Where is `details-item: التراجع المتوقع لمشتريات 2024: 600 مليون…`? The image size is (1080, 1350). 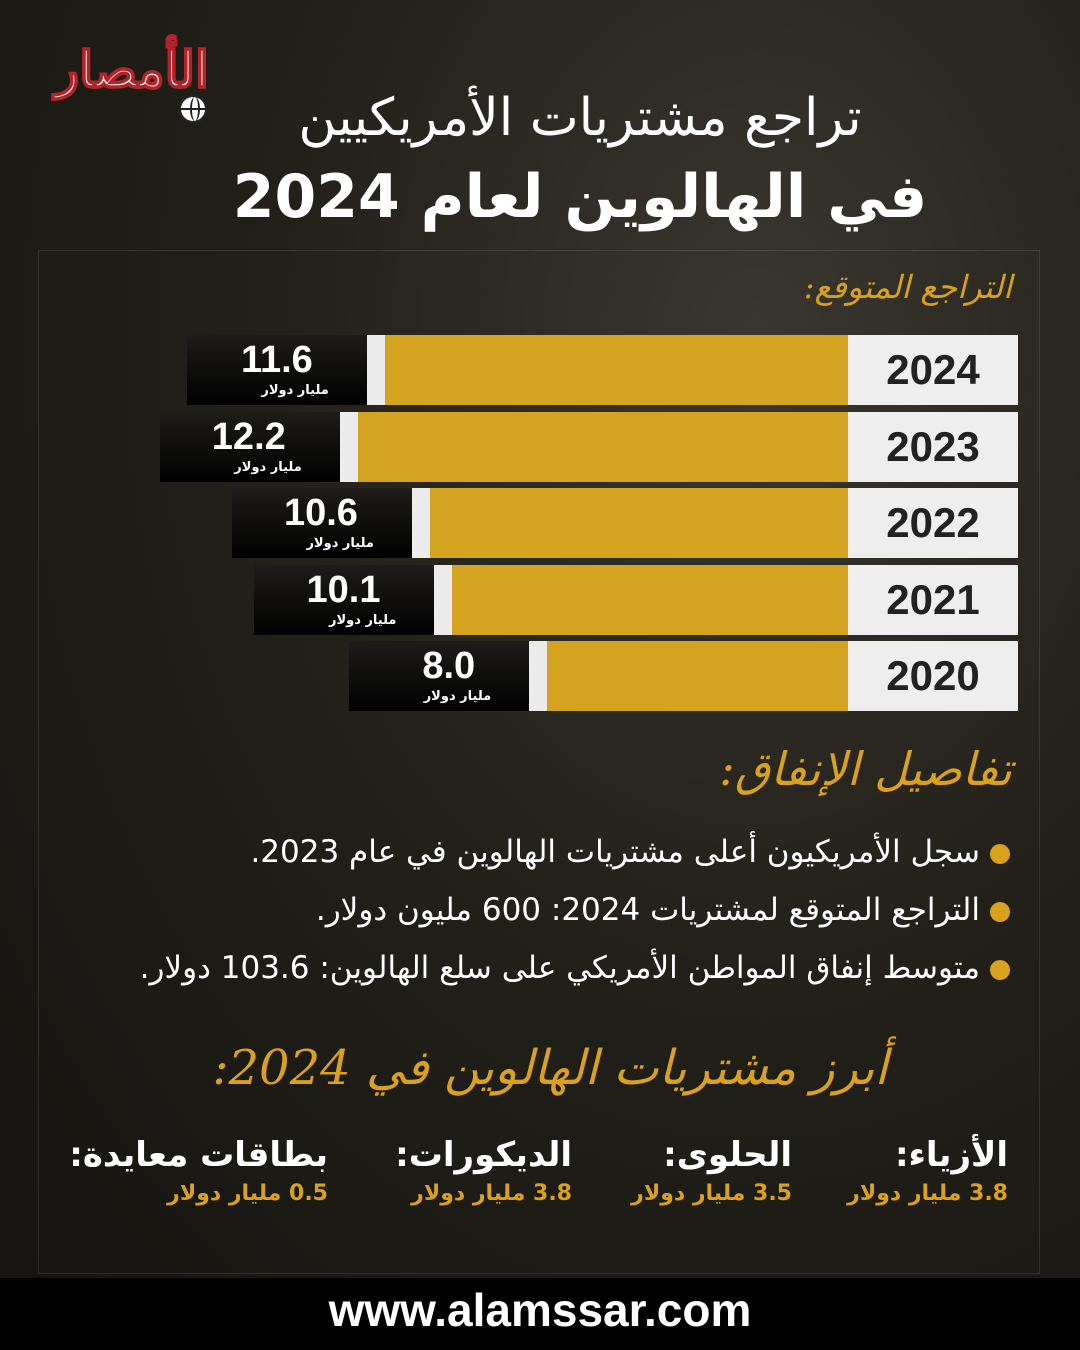
details-item: التراجع المتوقع لمشتريات 2024: 600 مليون… is located at coordinates (530, 917).